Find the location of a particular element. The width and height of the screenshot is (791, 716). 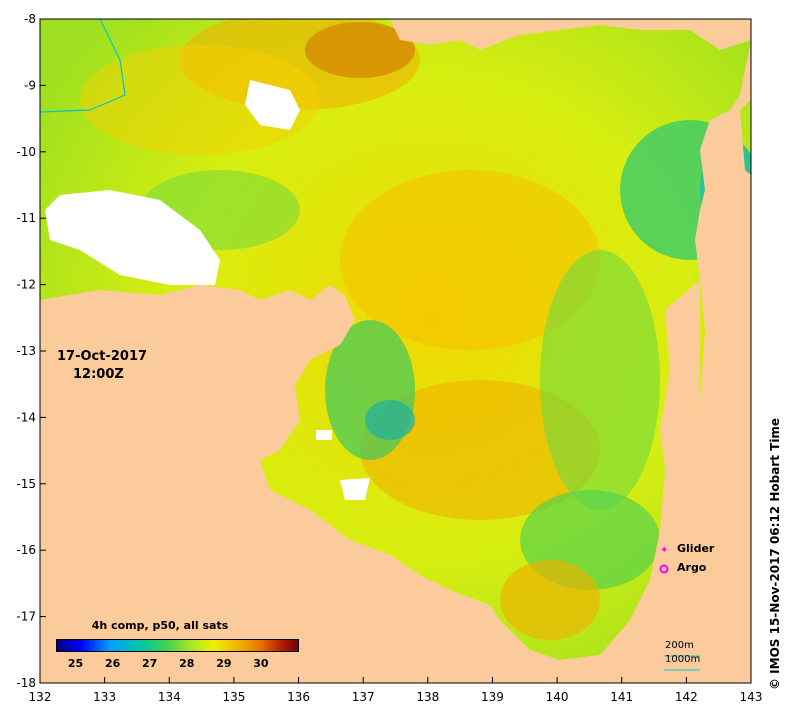

y-axis: -8 -9 -10 -11 -12 -13 -14 -15 -16 -17 -18 is located at coordinates (31, 351).